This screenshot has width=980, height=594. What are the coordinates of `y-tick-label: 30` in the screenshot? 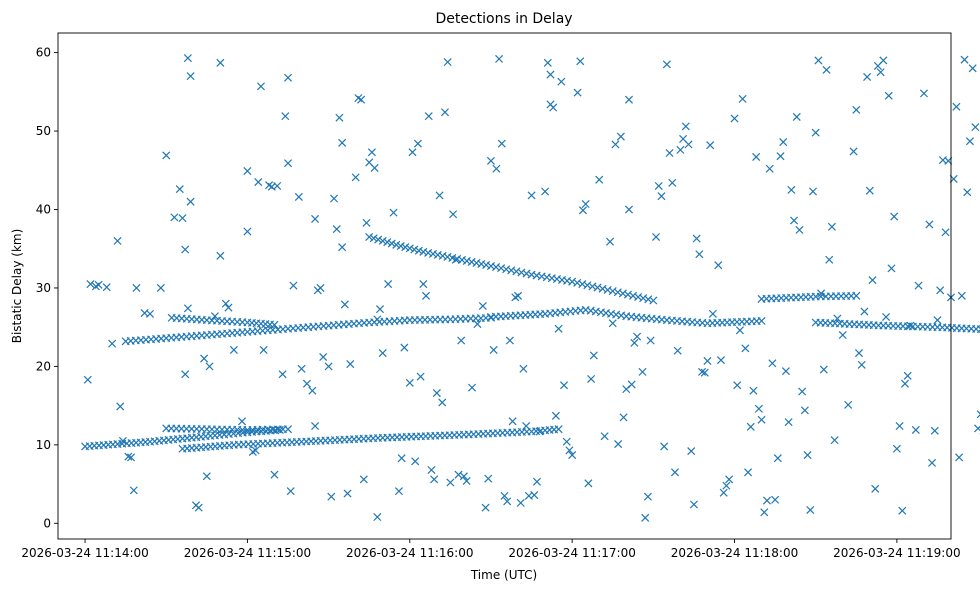 It's located at (43, 288).